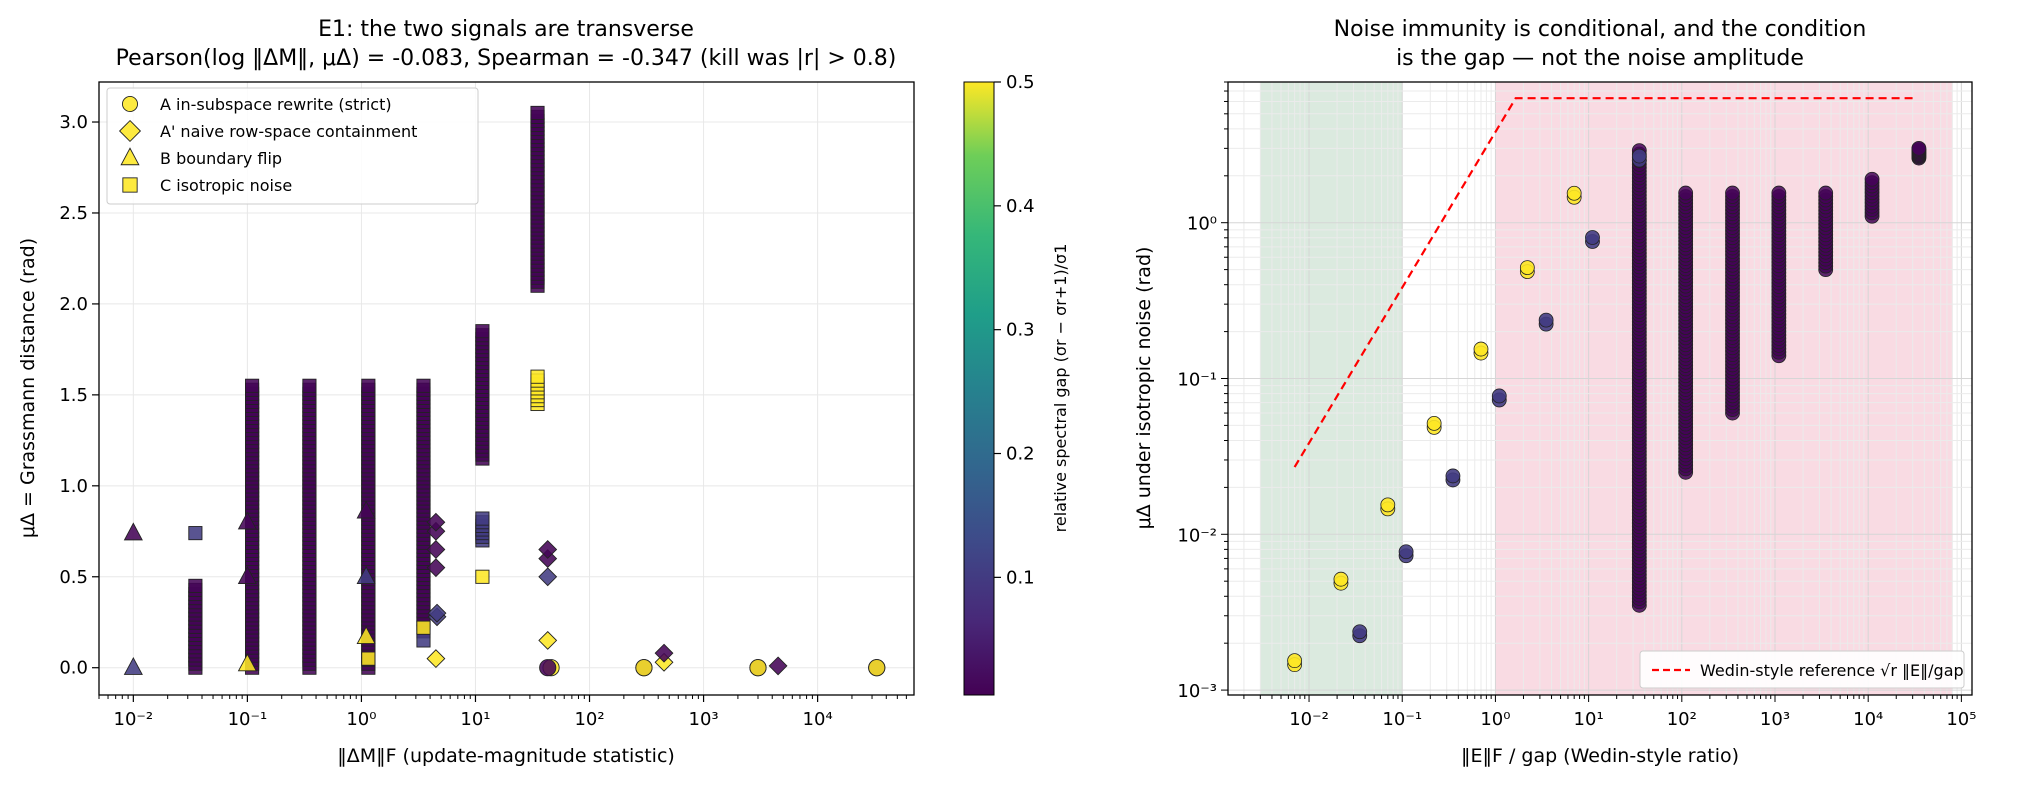  What do you see at coordinates (1020, 330) in the screenshot?
I see `colorbar-tick-label: 0.3` at bounding box center [1020, 330].